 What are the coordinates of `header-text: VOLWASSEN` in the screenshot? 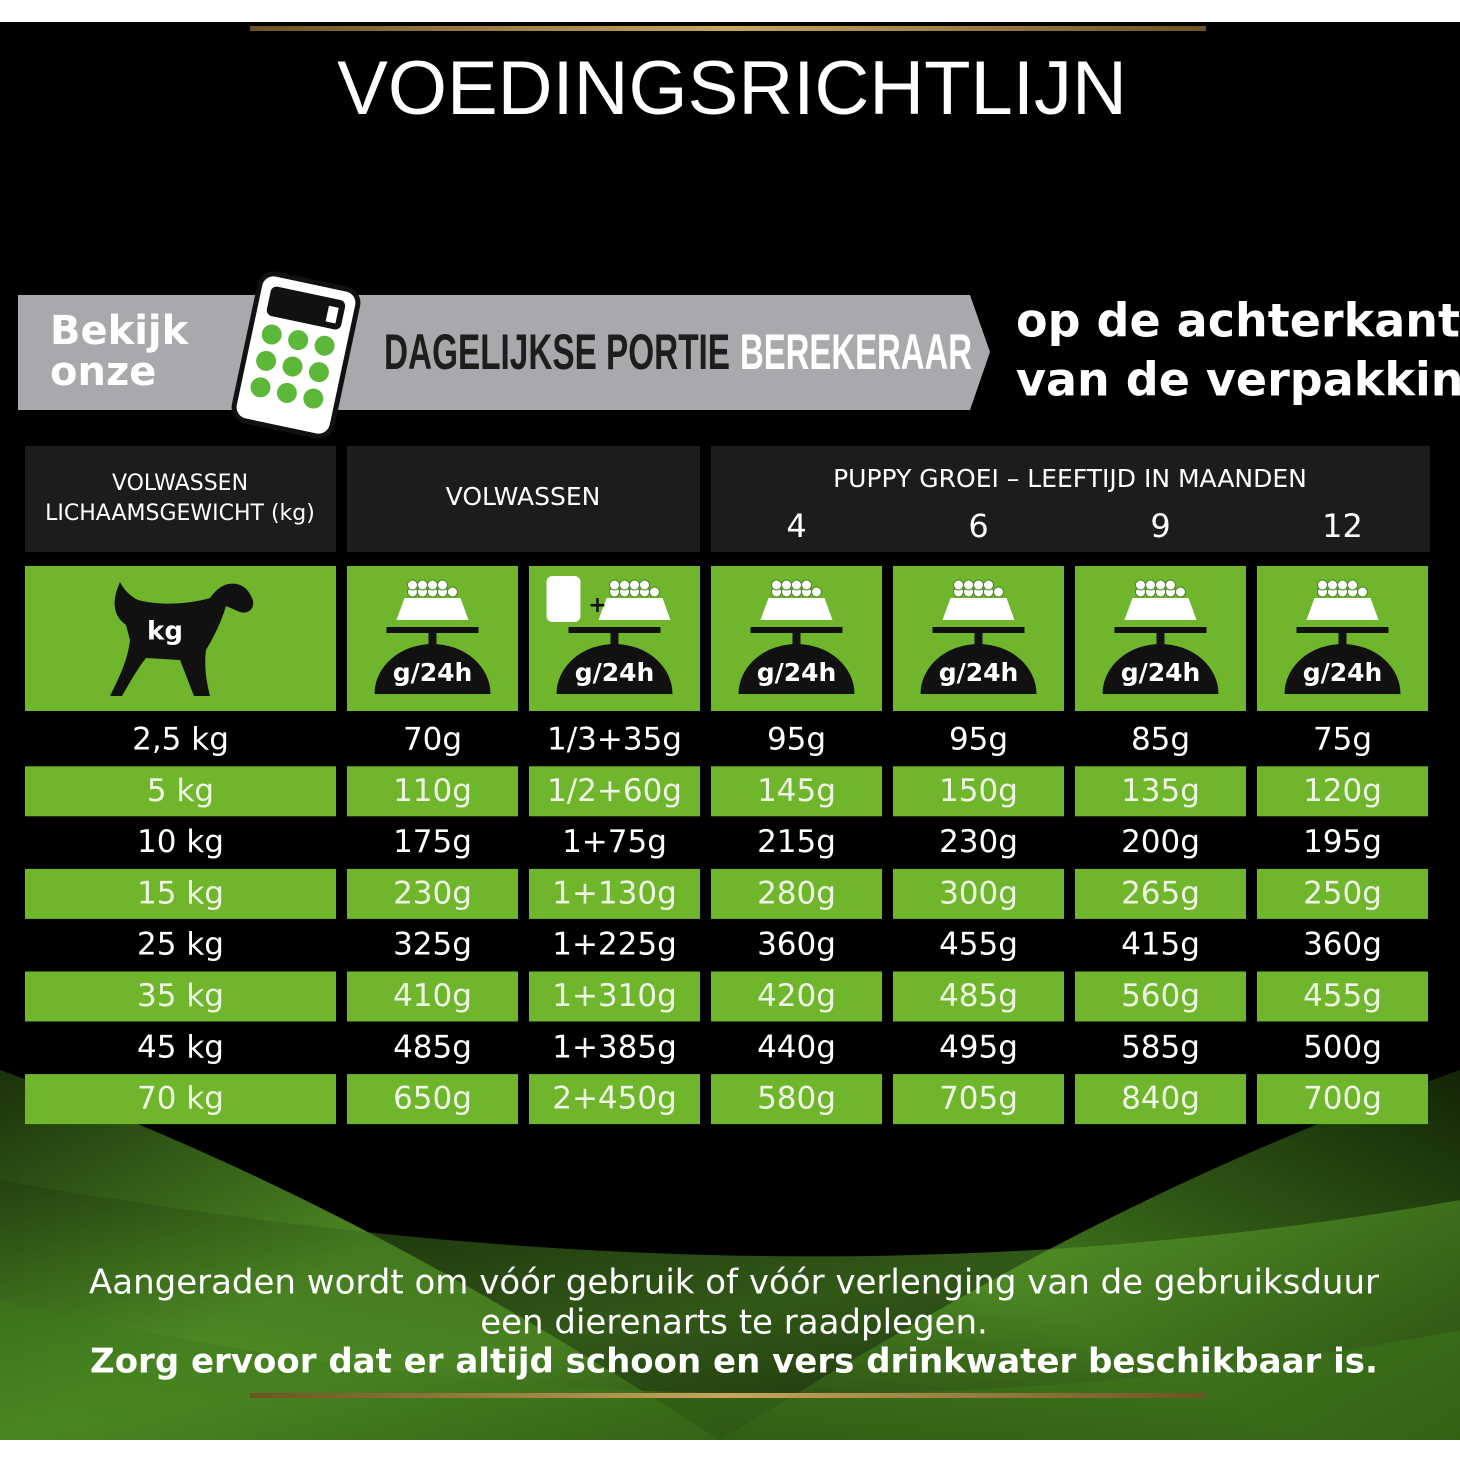 It's located at (523, 496).